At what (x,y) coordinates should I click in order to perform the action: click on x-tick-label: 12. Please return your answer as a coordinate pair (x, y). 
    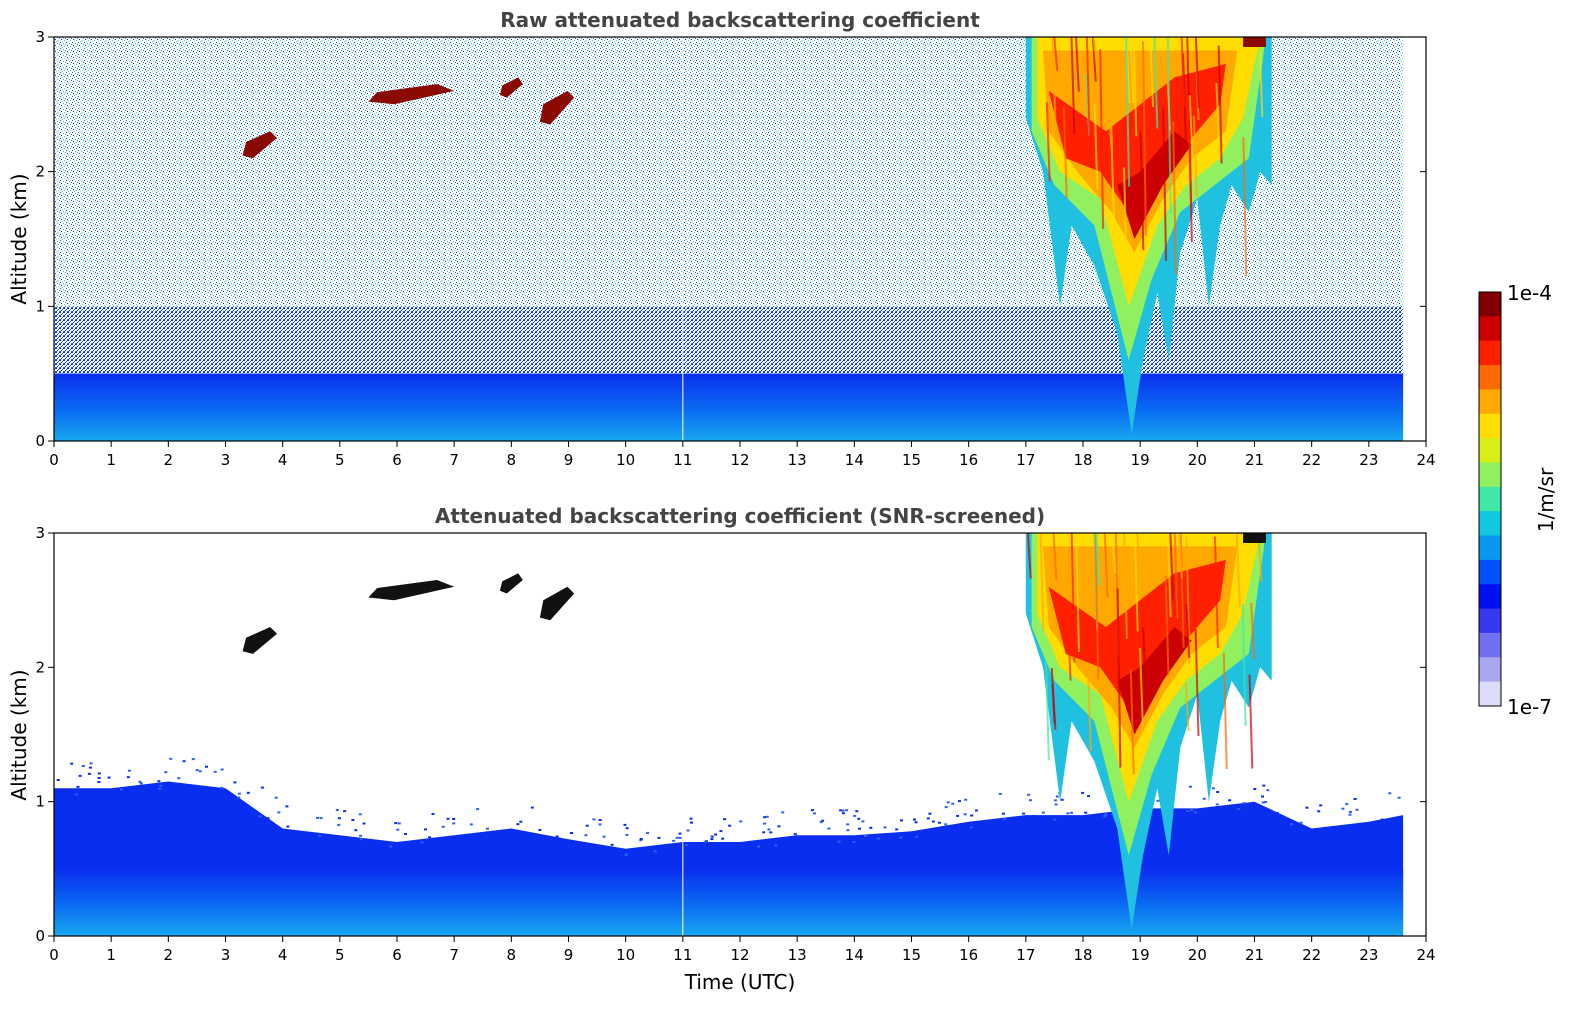
    Looking at the image, I should click on (739, 460).